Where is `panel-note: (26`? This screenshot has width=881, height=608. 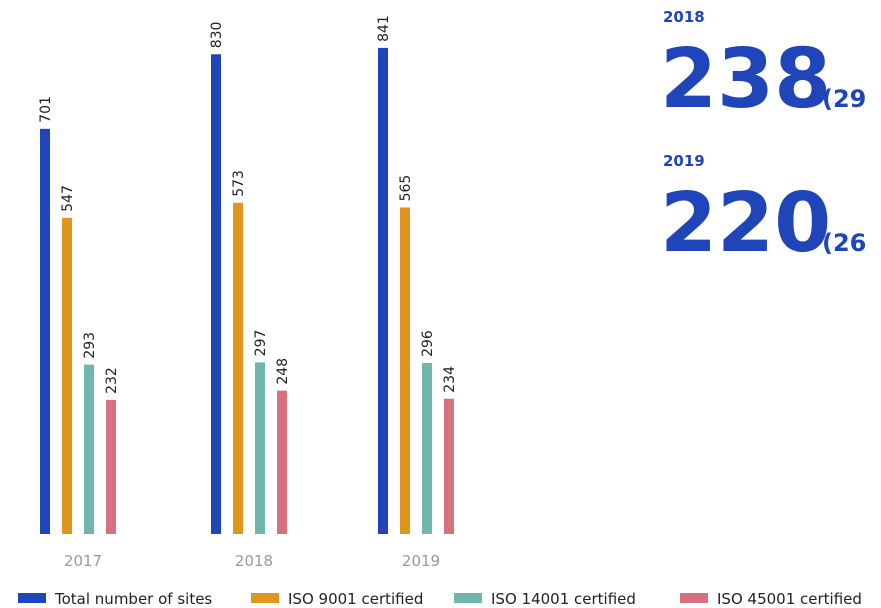 panel-note: (26 is located at coordinates (844, 243).